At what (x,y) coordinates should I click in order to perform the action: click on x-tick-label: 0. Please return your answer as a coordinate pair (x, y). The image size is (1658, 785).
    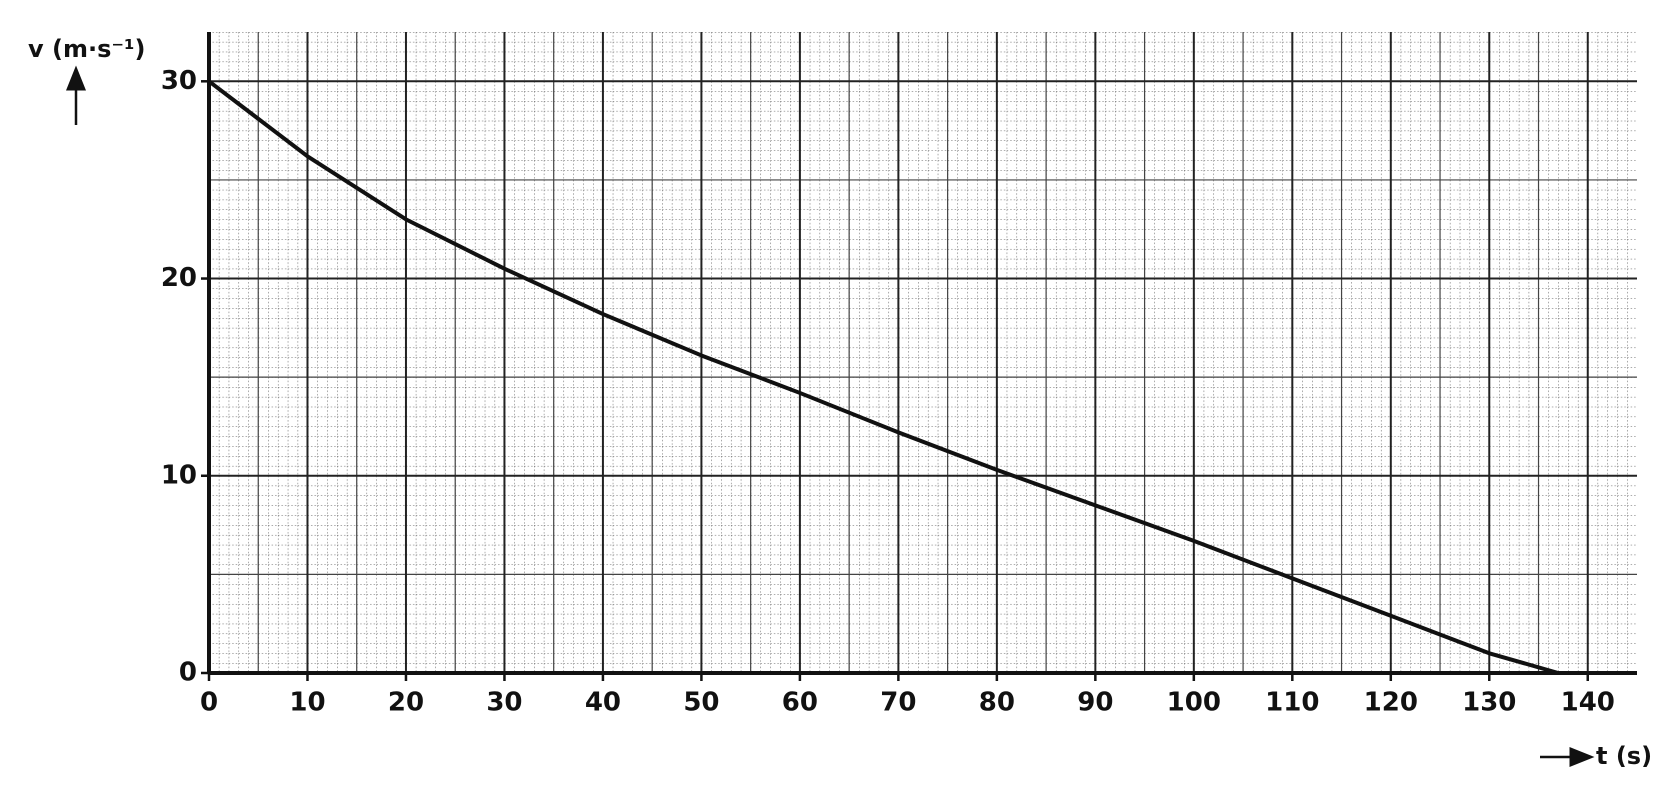
    Looking at the image, I should click on (209, 703).